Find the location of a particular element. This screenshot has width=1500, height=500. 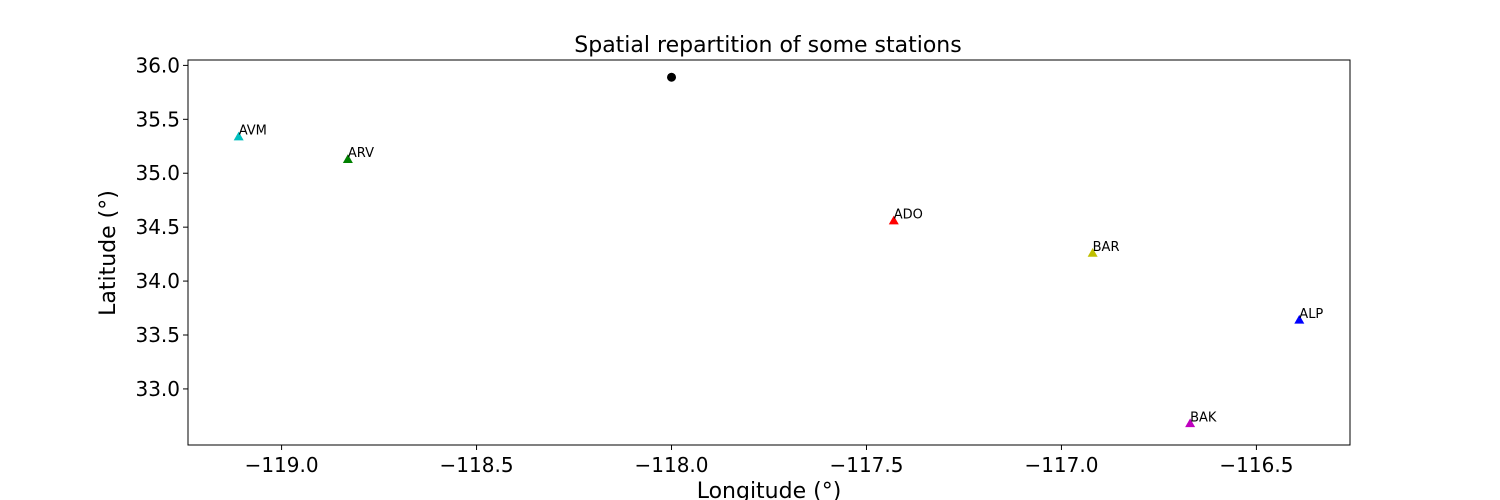

station-label: ALP is located at coordinates (1311, 314).